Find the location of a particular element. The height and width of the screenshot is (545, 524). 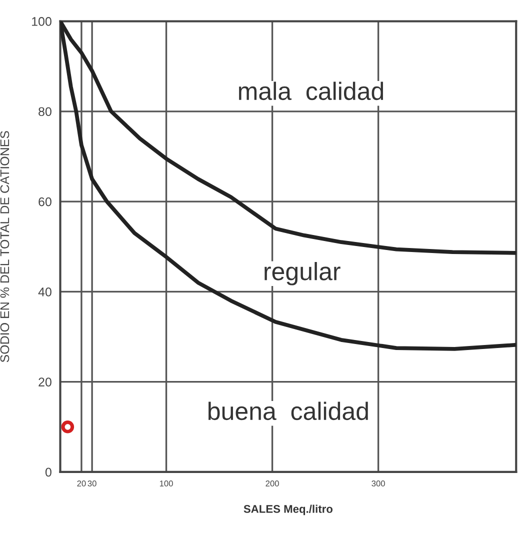

y-tick-label: 100 is located at coordinates (42, 21).